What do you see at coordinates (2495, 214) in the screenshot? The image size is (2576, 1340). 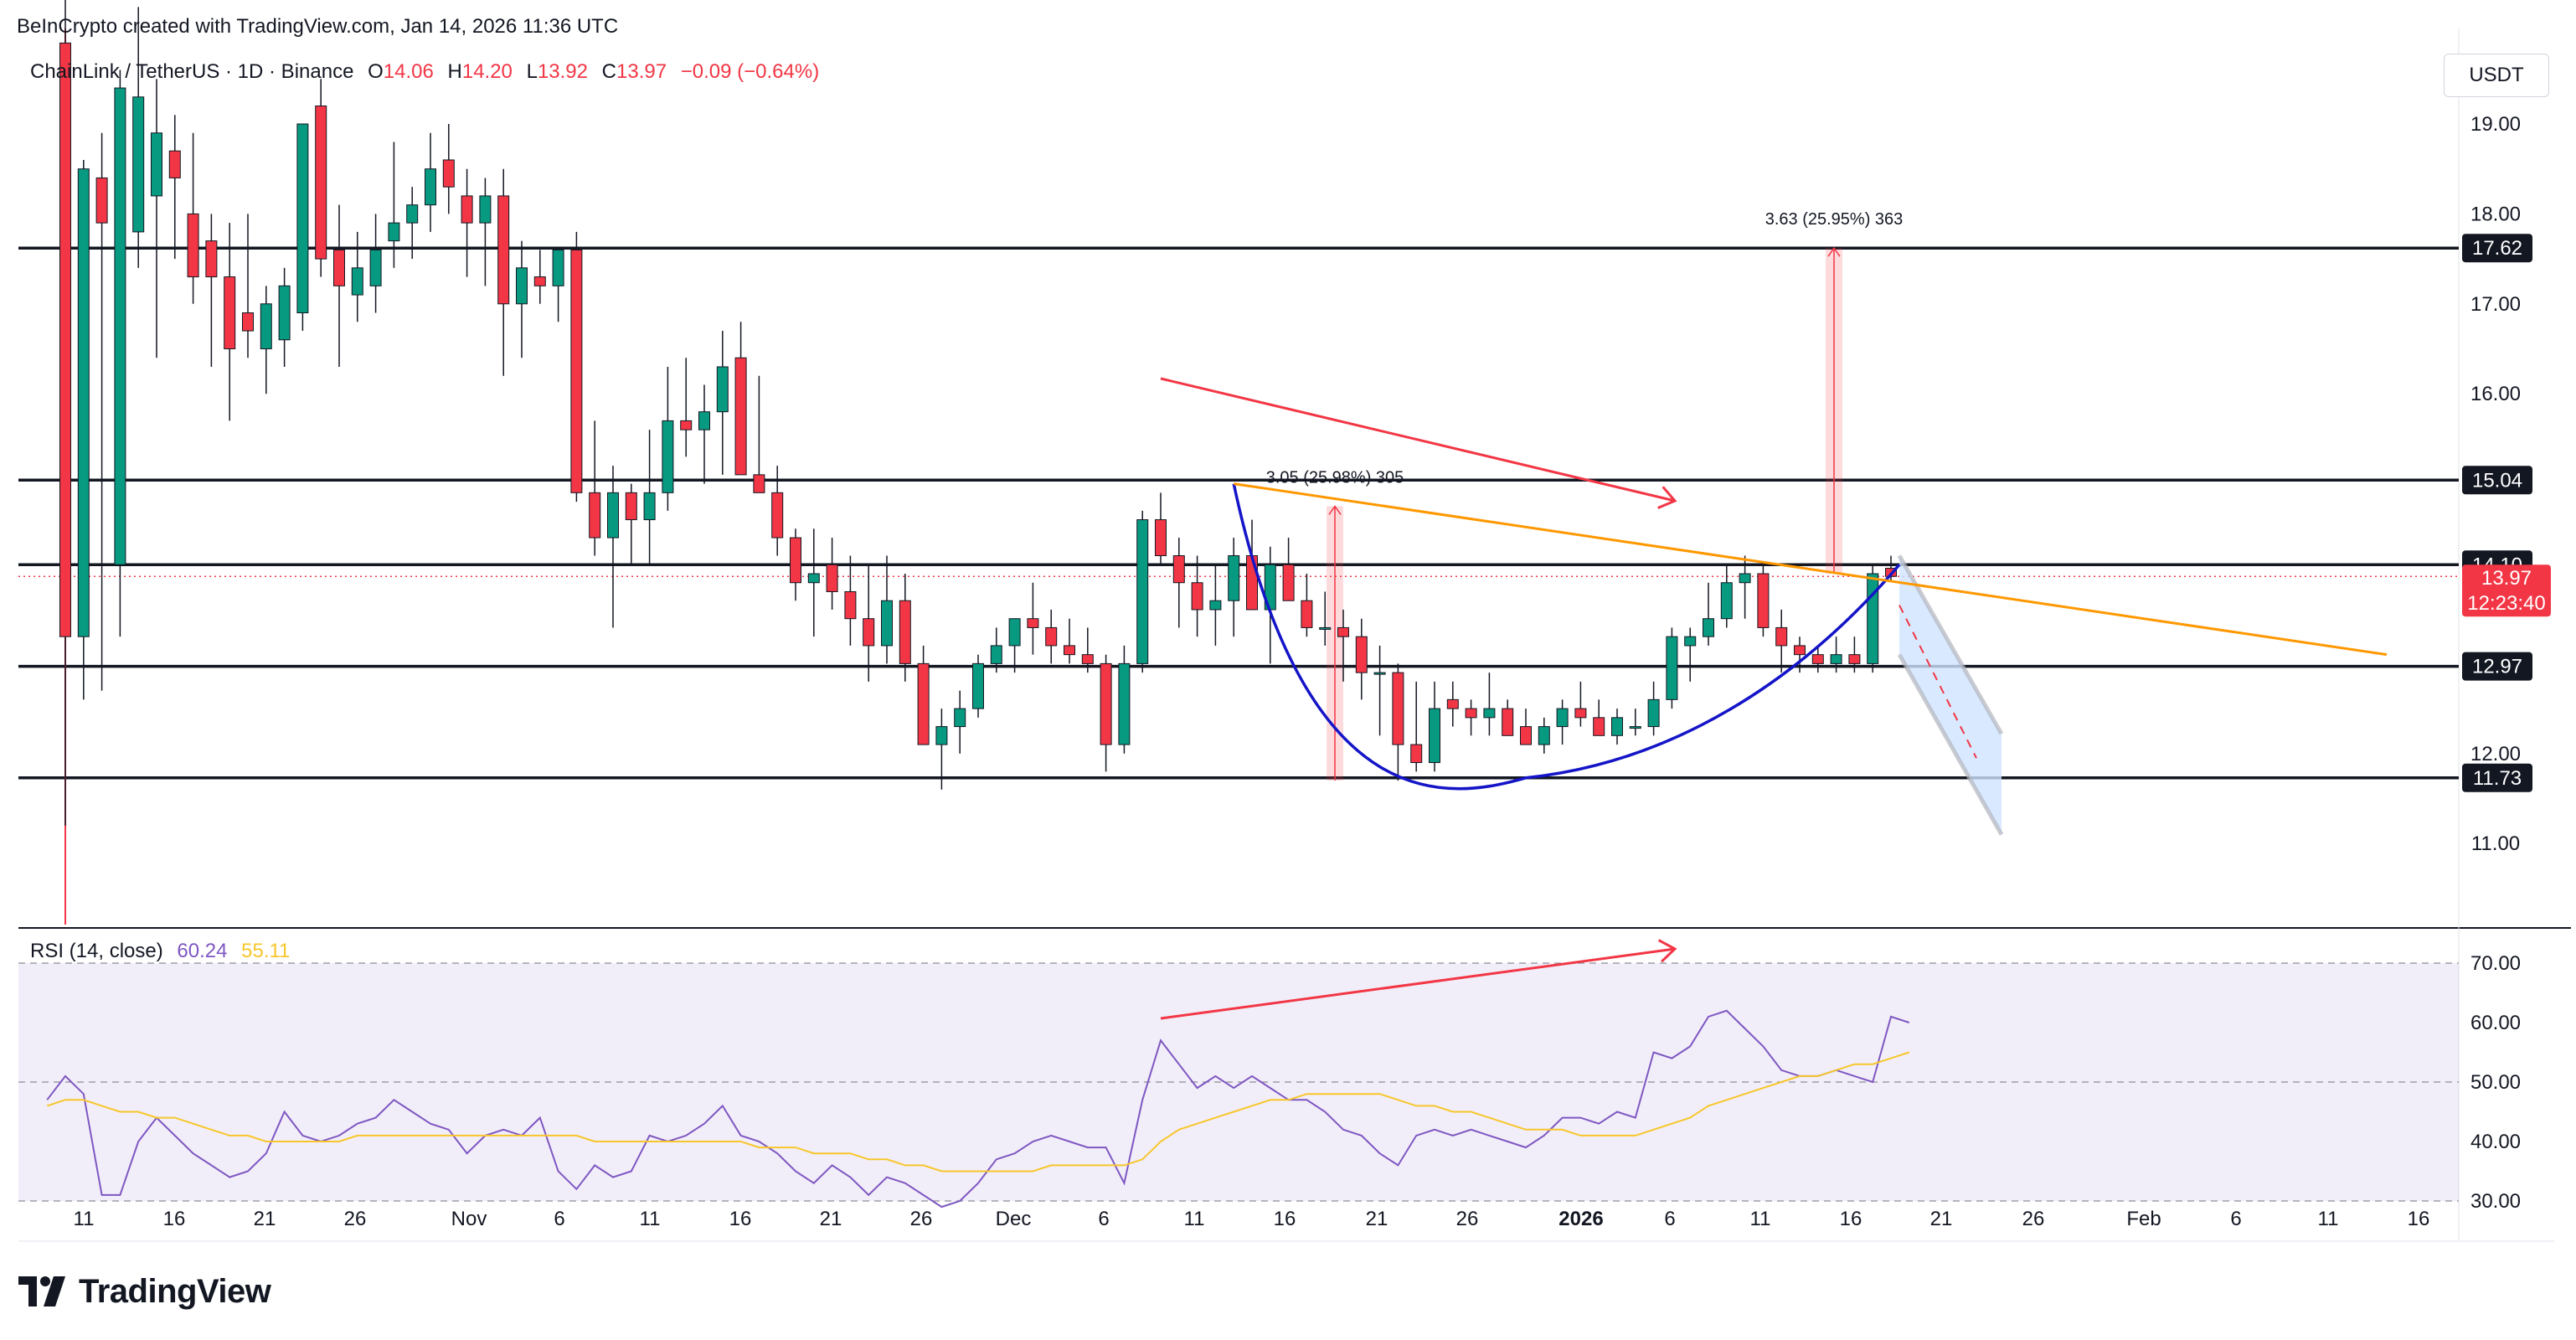 I see `price-tick-label: 18.00` at bounding box center [2495, 214].